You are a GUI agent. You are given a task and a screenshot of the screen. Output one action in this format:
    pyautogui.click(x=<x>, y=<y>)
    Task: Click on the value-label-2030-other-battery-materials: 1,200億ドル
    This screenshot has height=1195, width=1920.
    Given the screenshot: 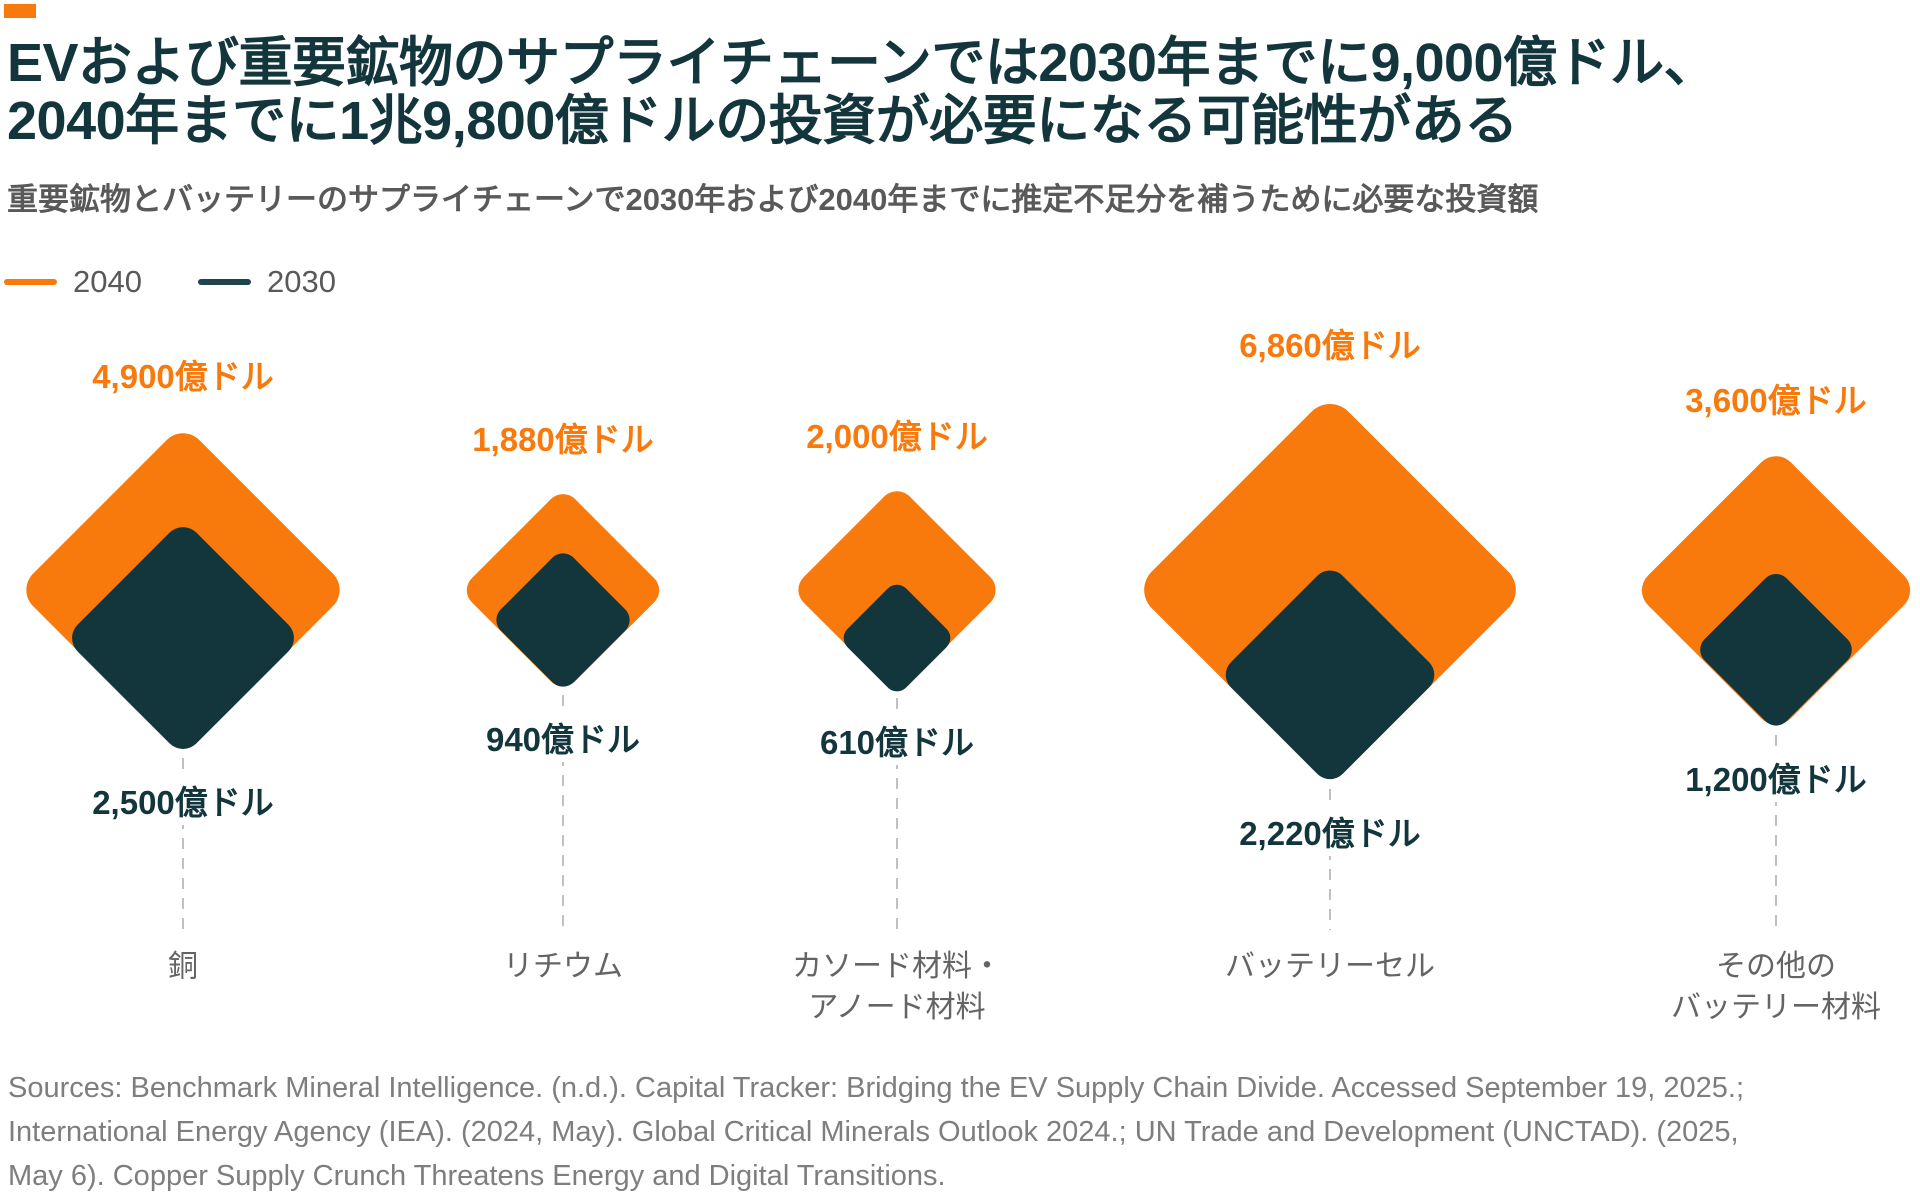 What is the action you would take?
    pyautogui.click(x=1776, y=776)
    